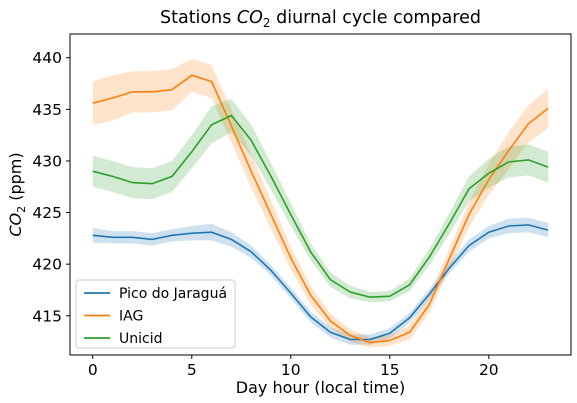 The height and width of the screenshot is (403, 577). Describe the element at coordinates (390, 370) in the screenshot. I see `x-tick-label: 15` at that location.